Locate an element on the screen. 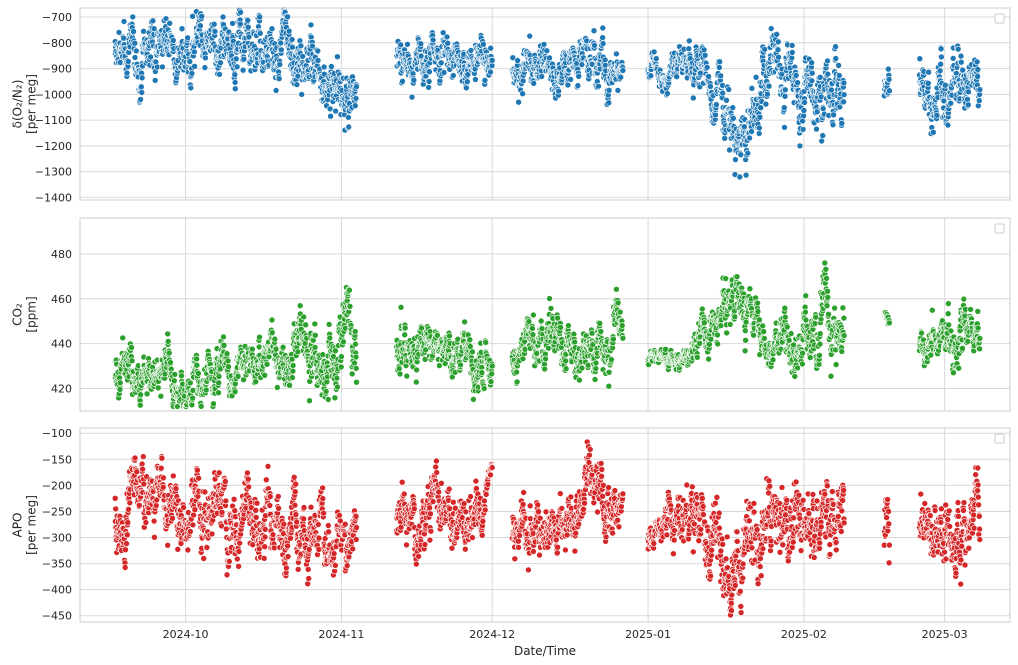  y-tick-label: 420 is located at coordinates (61, 389).